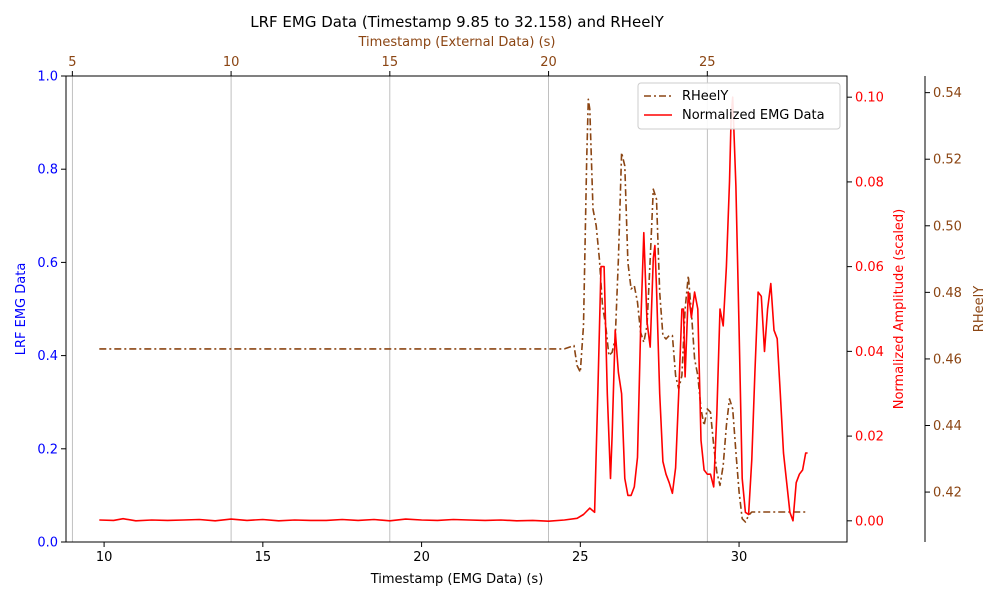  I want to click on legend: RHeelY Normalized EMG Data, so click(739, 106).